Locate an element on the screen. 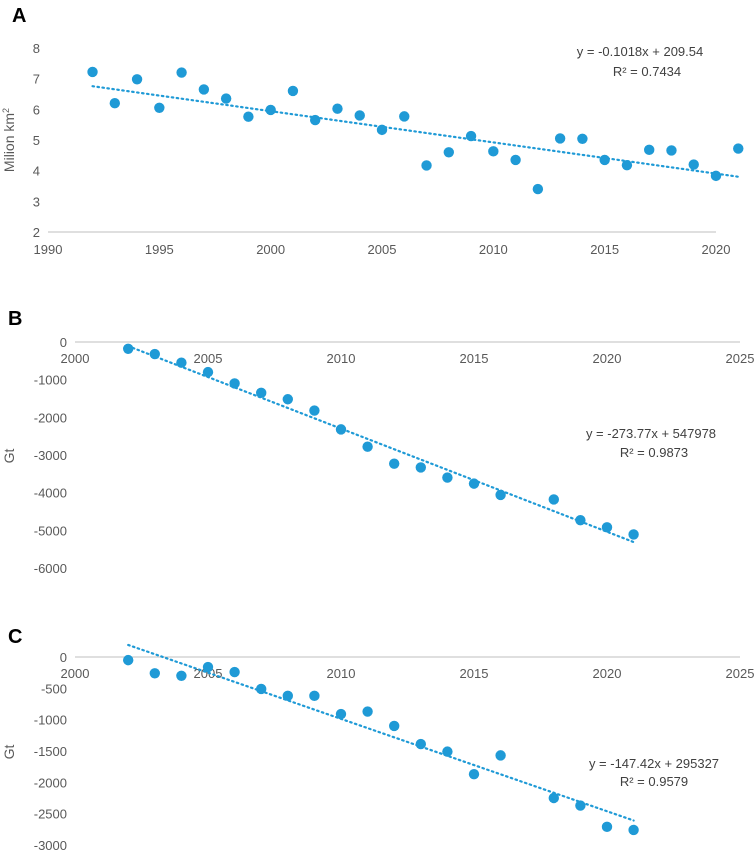  trendline-r-squared: R² = 0.7434 is located at coordinates (647, 71).